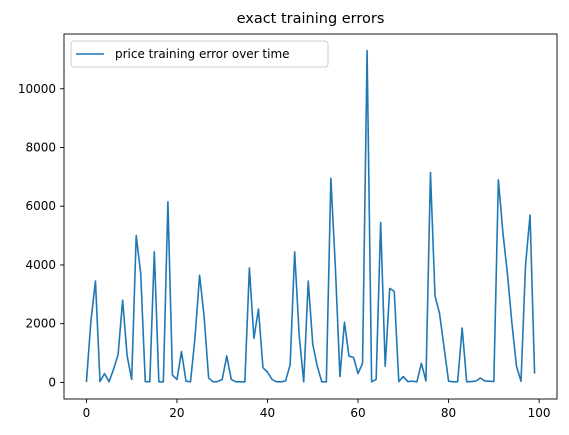 The width and height of the screenshot is (569, 435). Describe the element at coordinates (87, 413) in the screenshot. I see `x-tick-label: 0` at that location.